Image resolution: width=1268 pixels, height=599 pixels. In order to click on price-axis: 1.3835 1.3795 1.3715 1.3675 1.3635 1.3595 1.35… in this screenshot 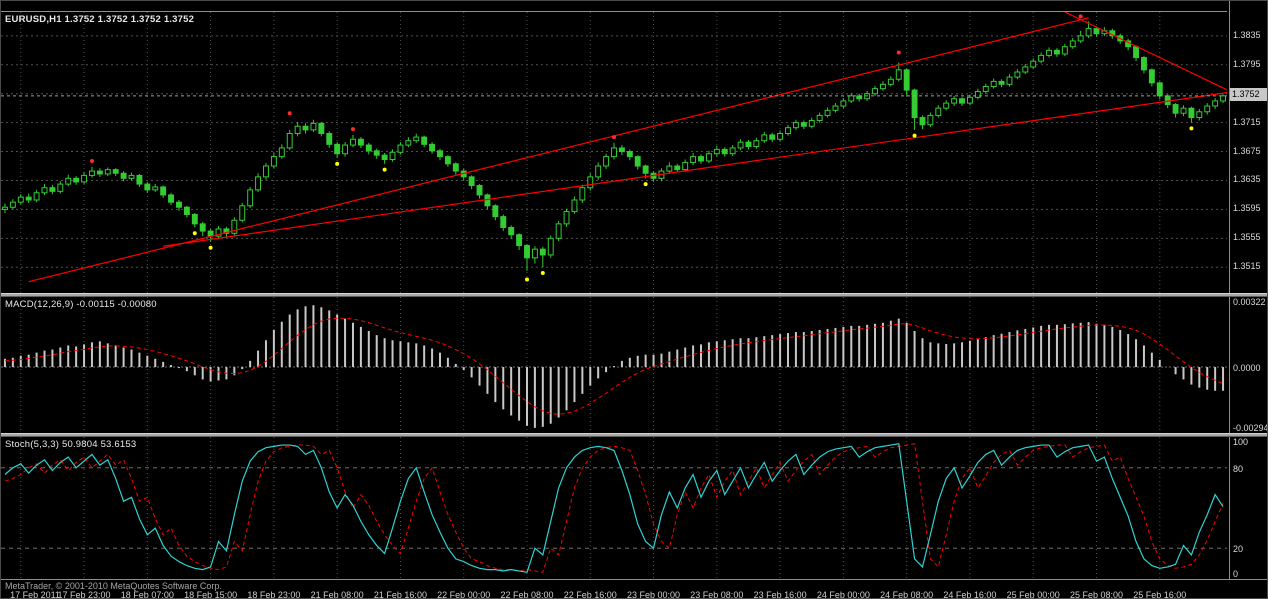, I will do `click(1249, 152)`.